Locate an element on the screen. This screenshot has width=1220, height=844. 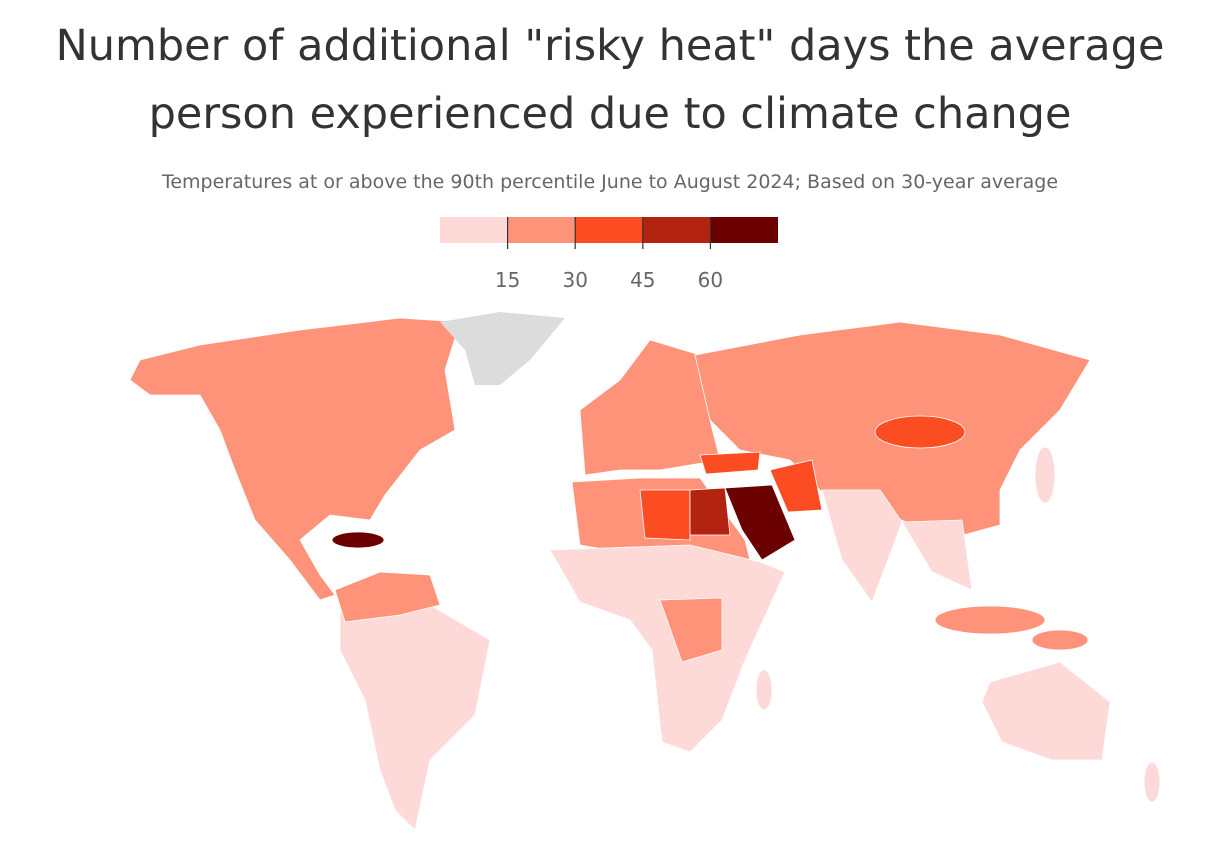
southeast-asia is located at coordinates (937, 555).